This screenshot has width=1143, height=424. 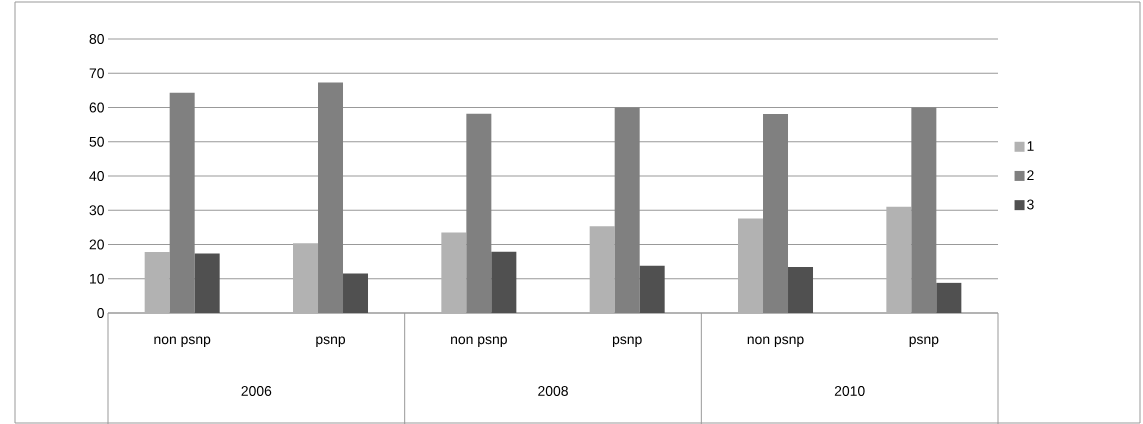 What do you see at coordinates (96, 244) in the screenshot?
I see `y-tick-label: 20` at bounding box center [96, 244].